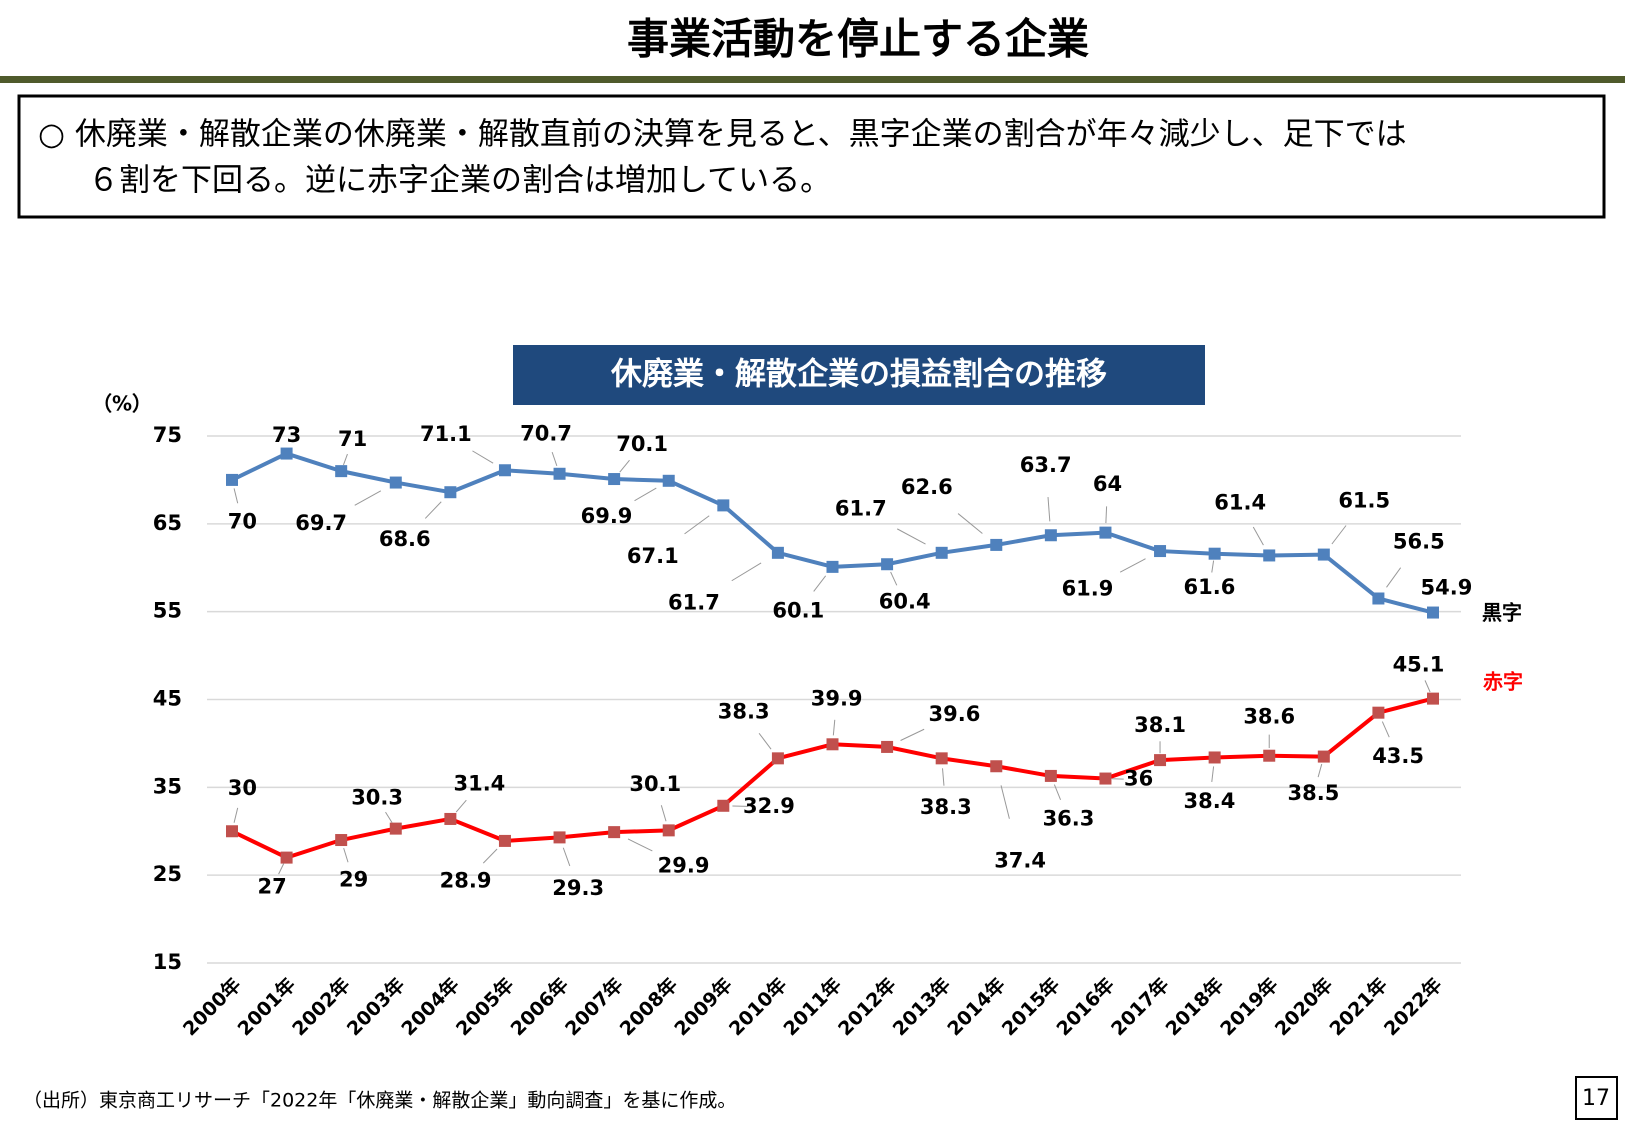  What do you see at coordinates (1107, 484) in the screenshot?
I see `data-label: 64` at bounding box center [1107, 484].